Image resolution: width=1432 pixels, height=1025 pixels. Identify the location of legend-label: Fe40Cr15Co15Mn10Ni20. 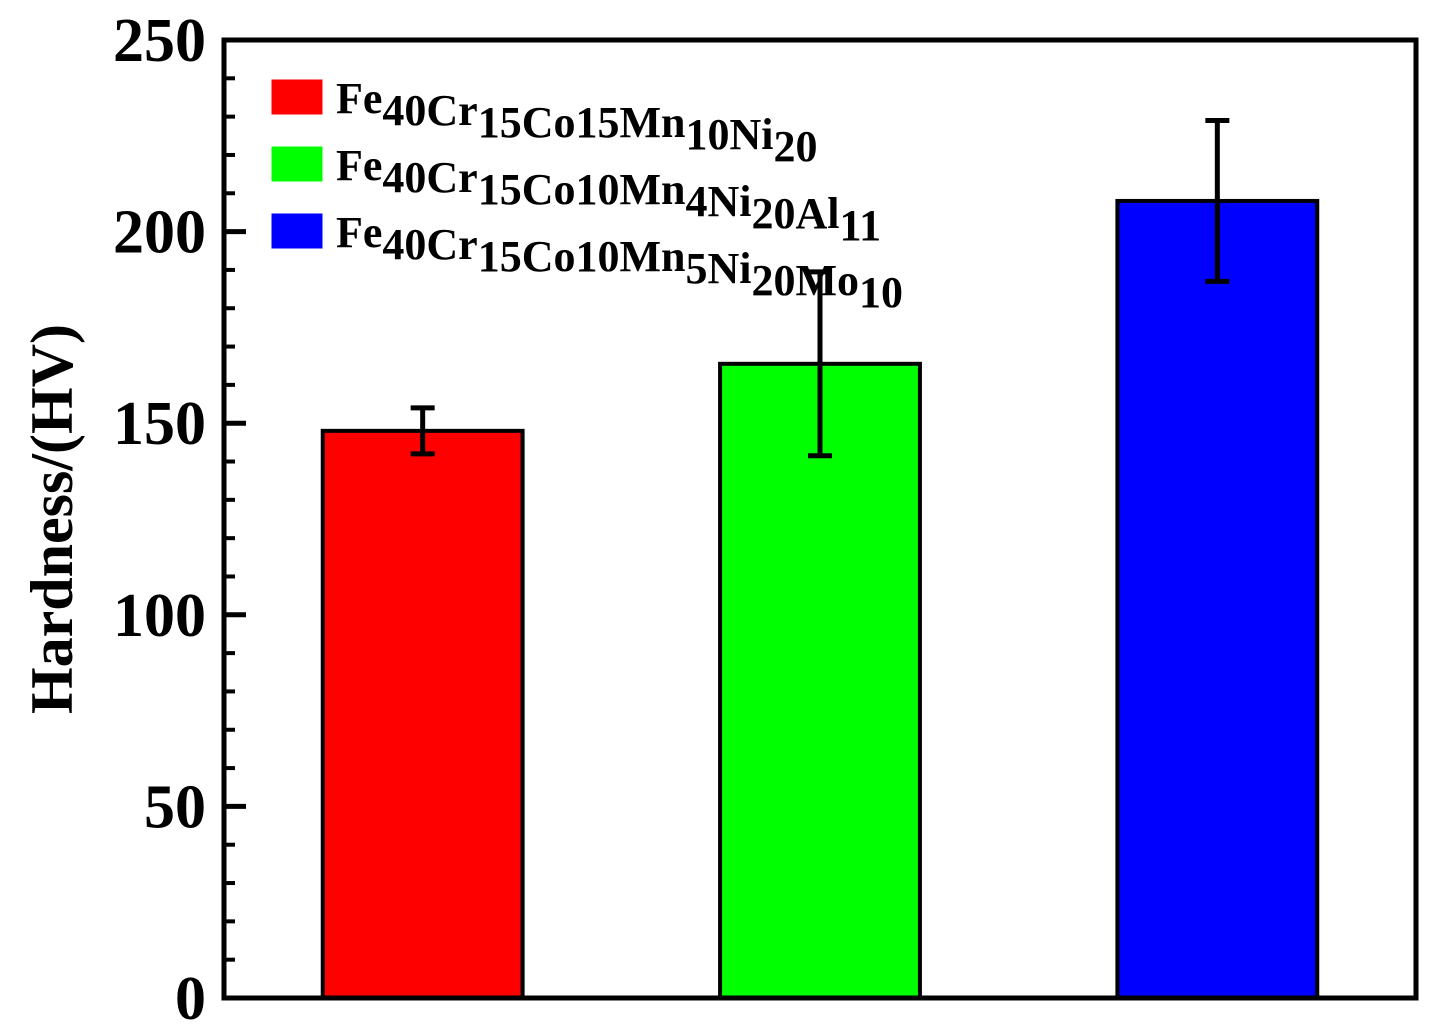
(577, 122).